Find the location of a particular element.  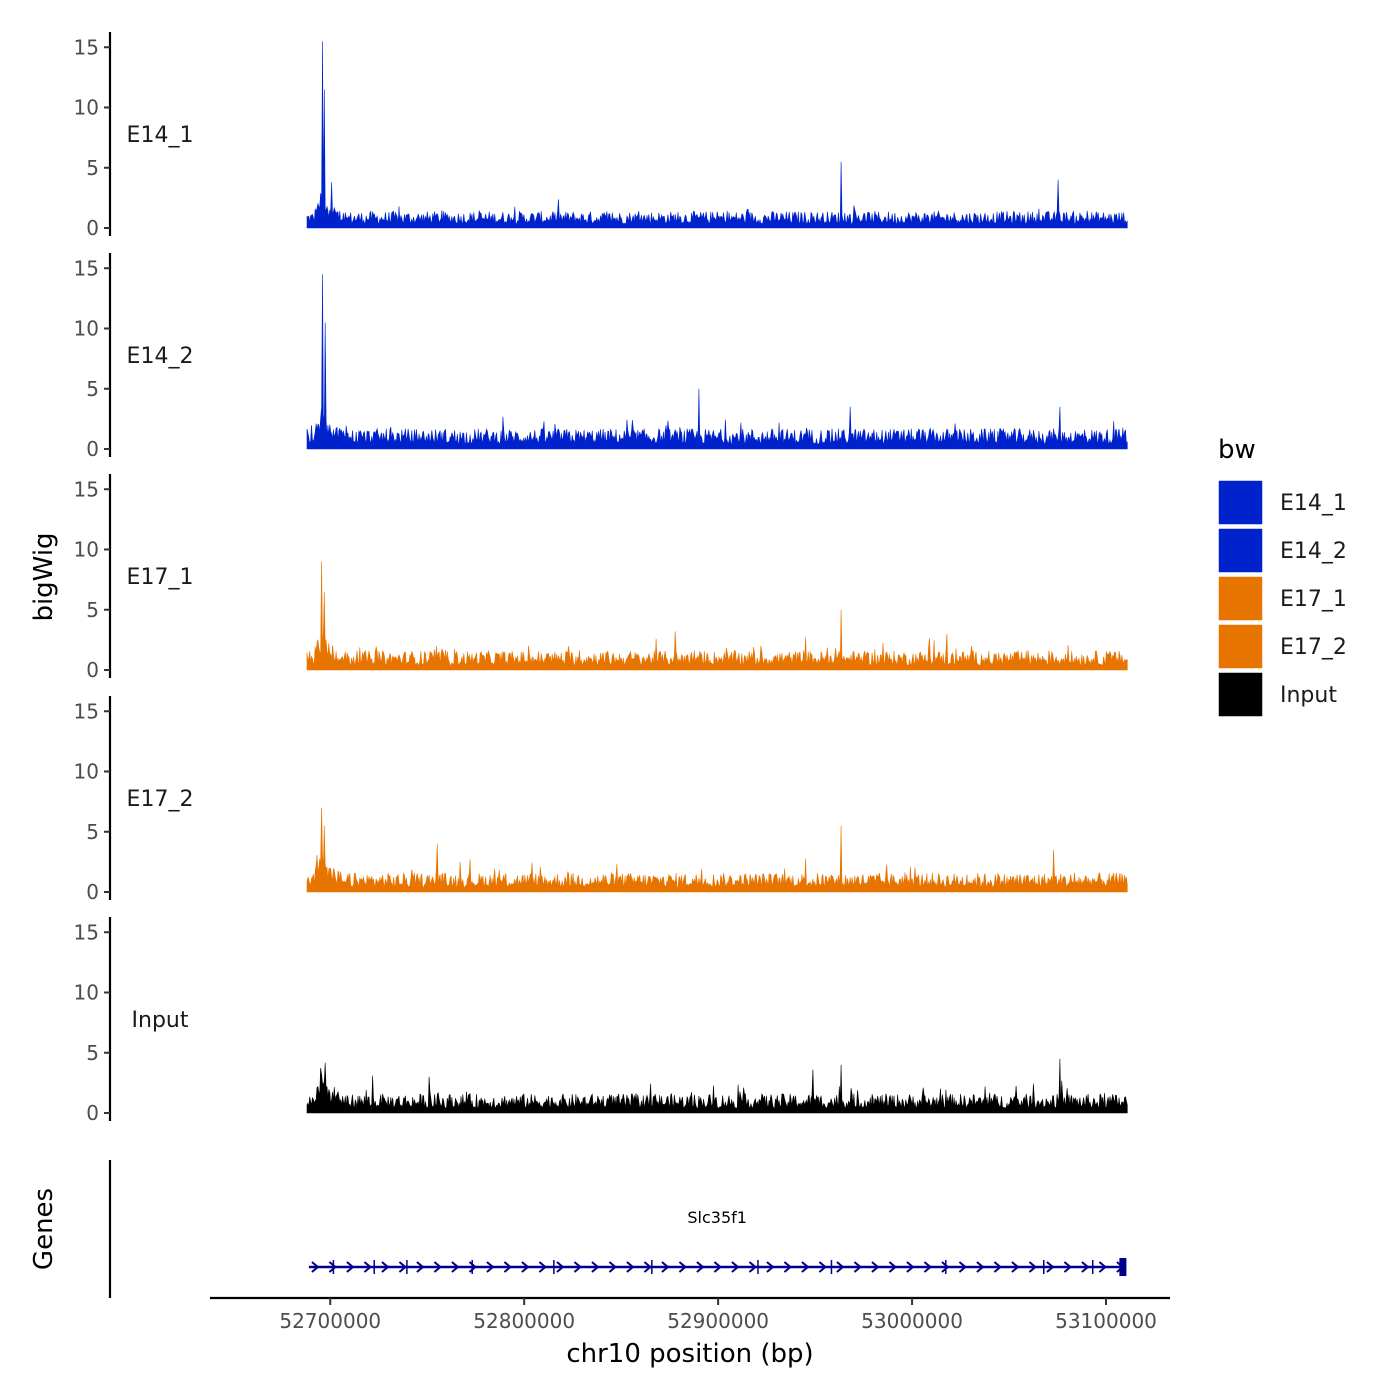

track-E14_2: 0 5 10 15 E14_2 is located at coordinates (601, 357).